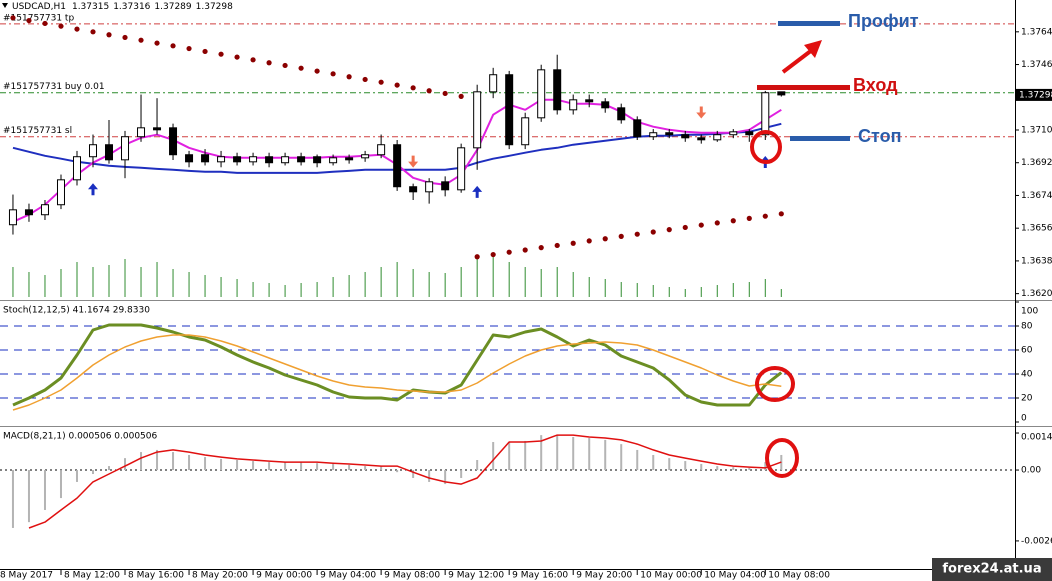 This screenshot has width=1052, height=581. I want to click on stop-bar, so click(820, 138).